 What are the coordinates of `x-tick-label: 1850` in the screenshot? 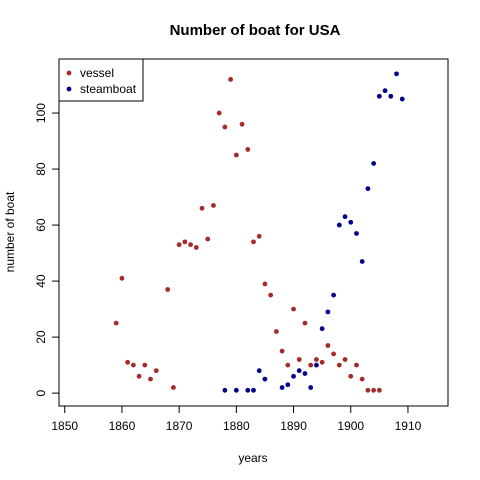 It's located at (64, 426).